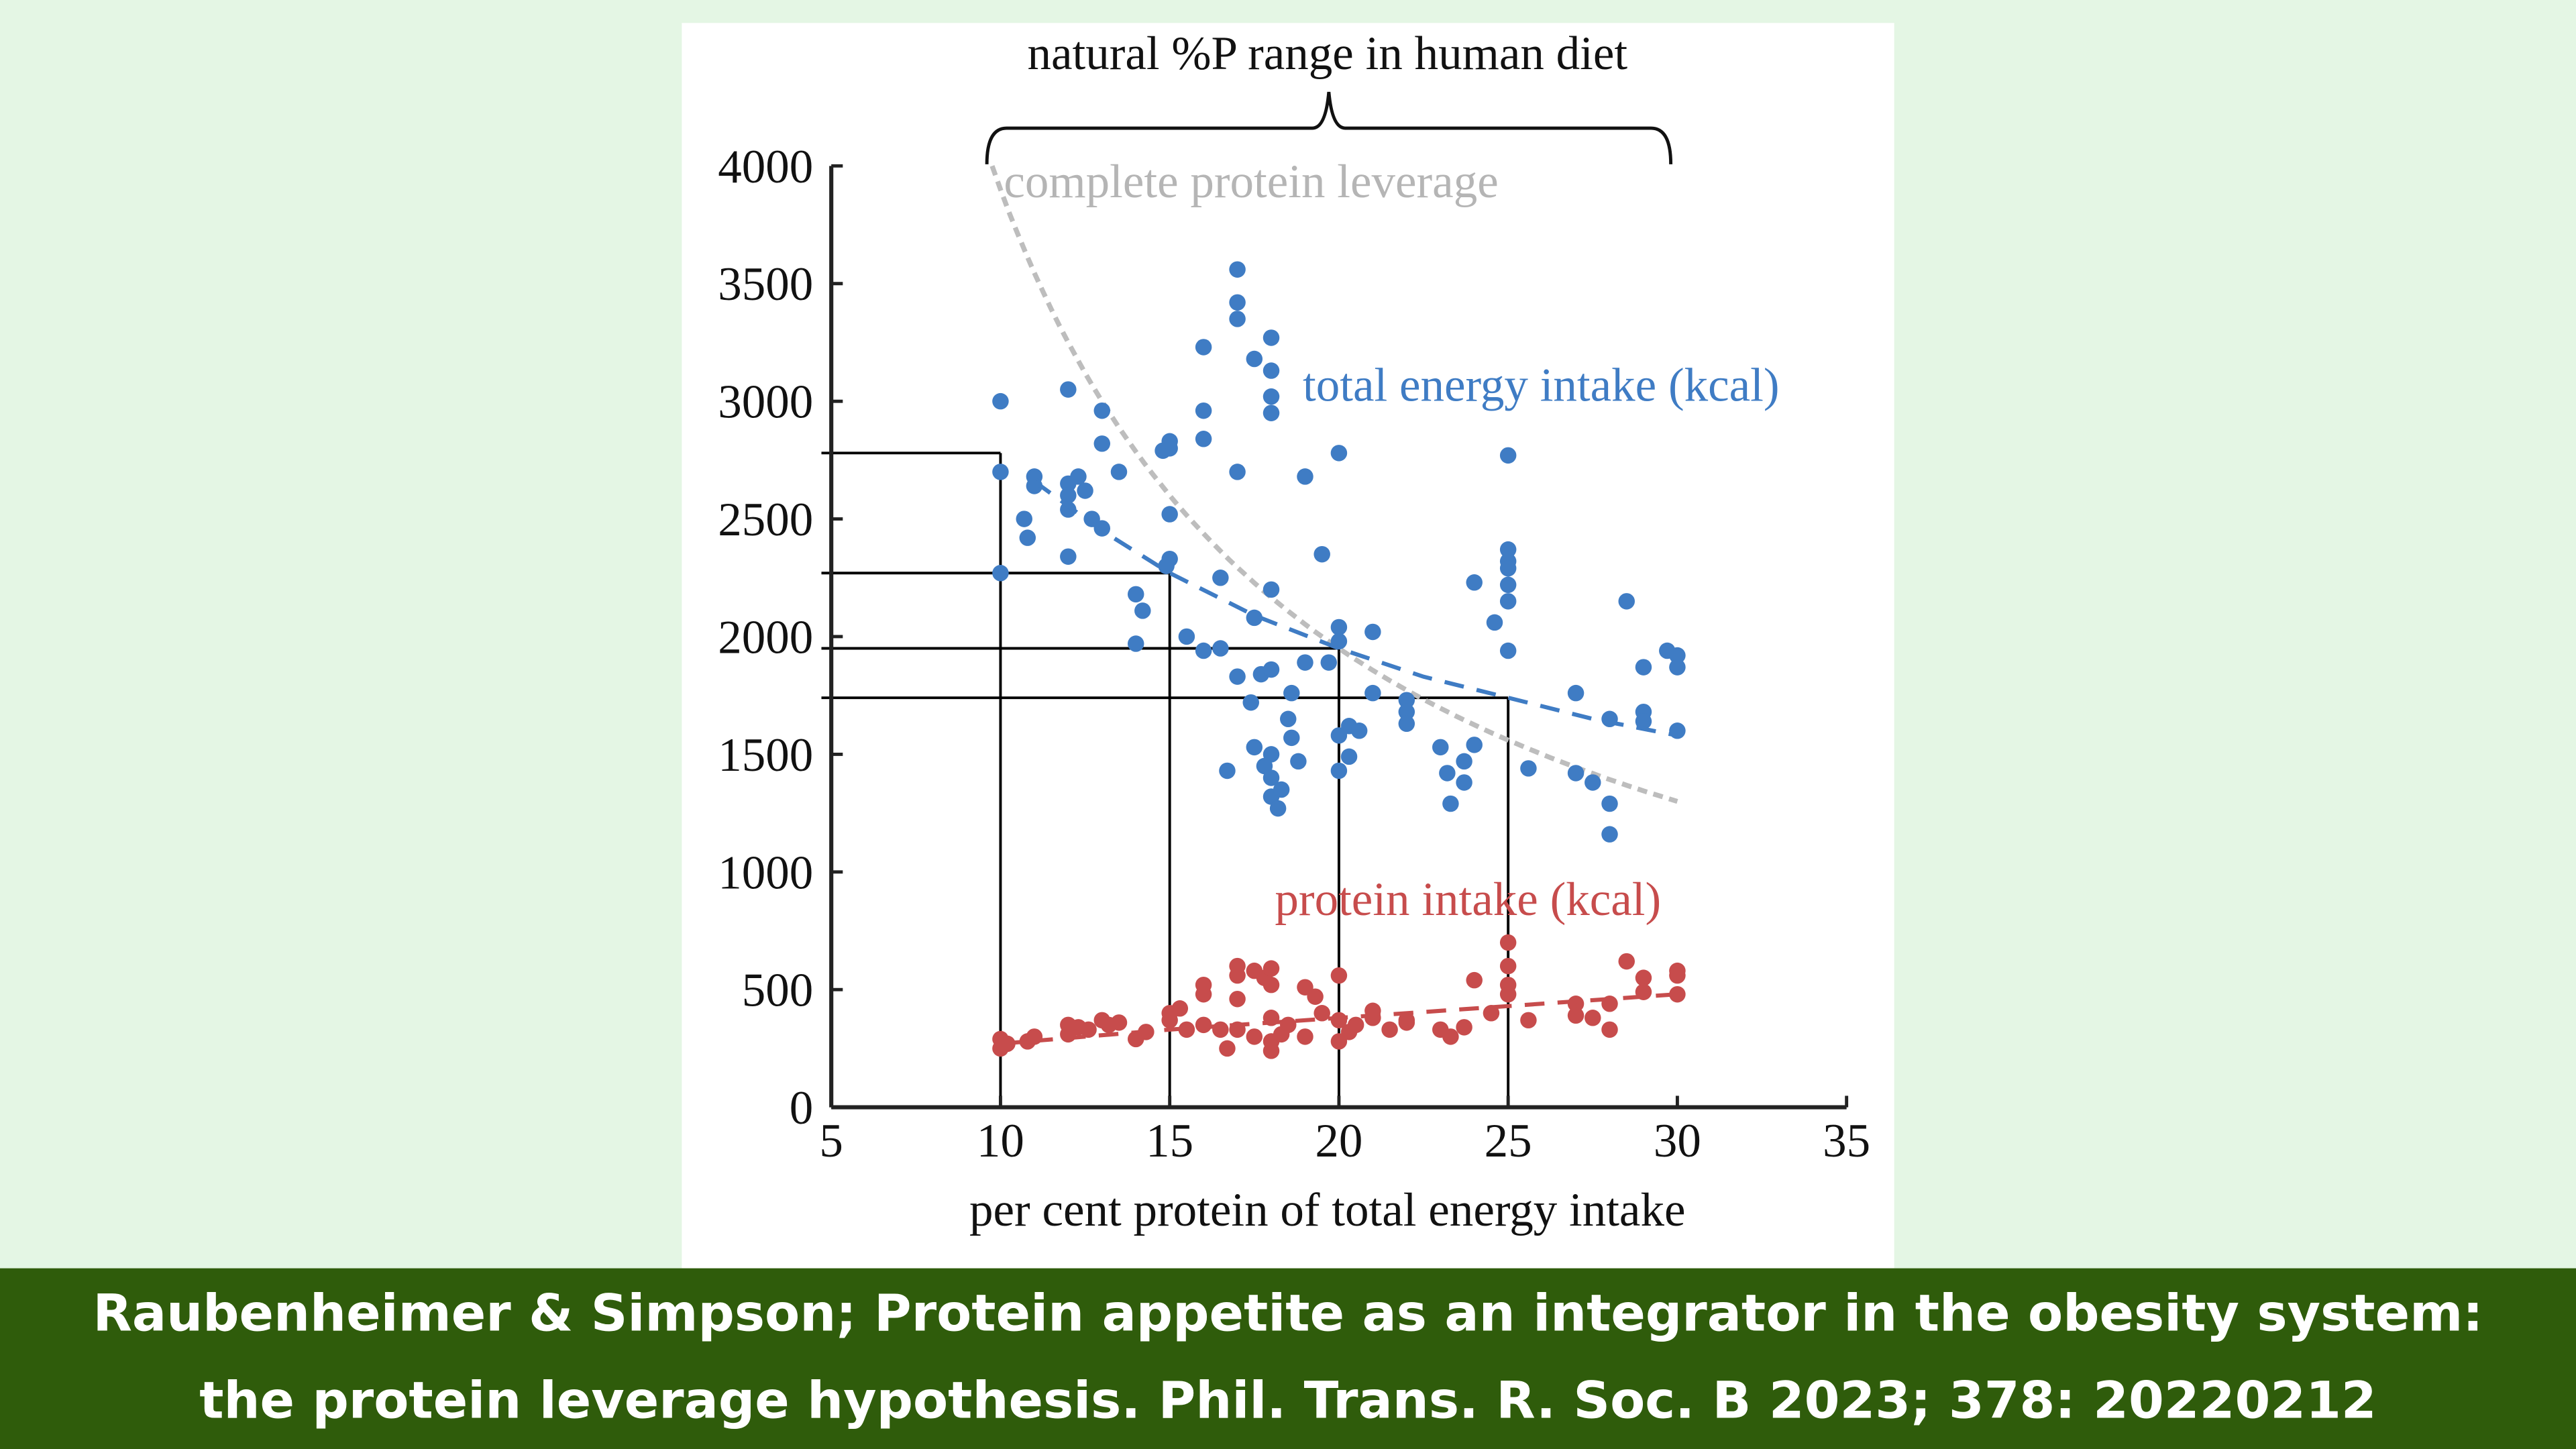 The height and width of the screenshot is (1449, 2576). I want to click on x-tick-label: 10, so click(1000, 1141).